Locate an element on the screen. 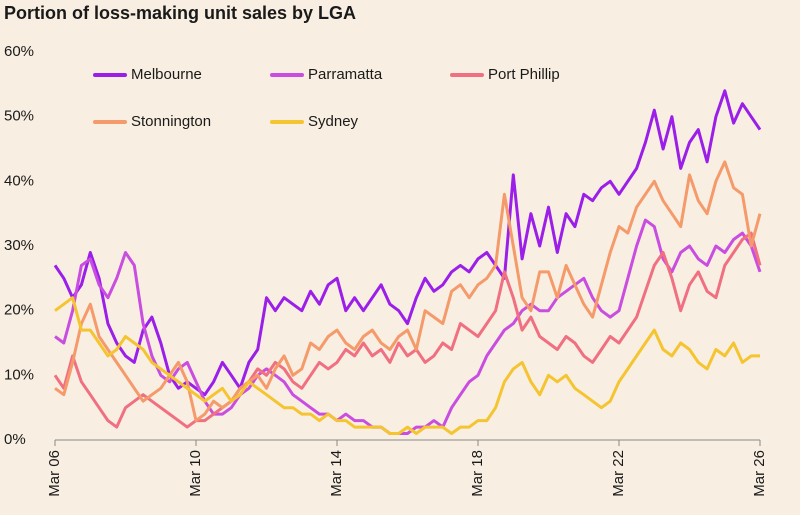 The image size is (800, 515). y-tick-label: 50% is located at coordinates (19, 116).